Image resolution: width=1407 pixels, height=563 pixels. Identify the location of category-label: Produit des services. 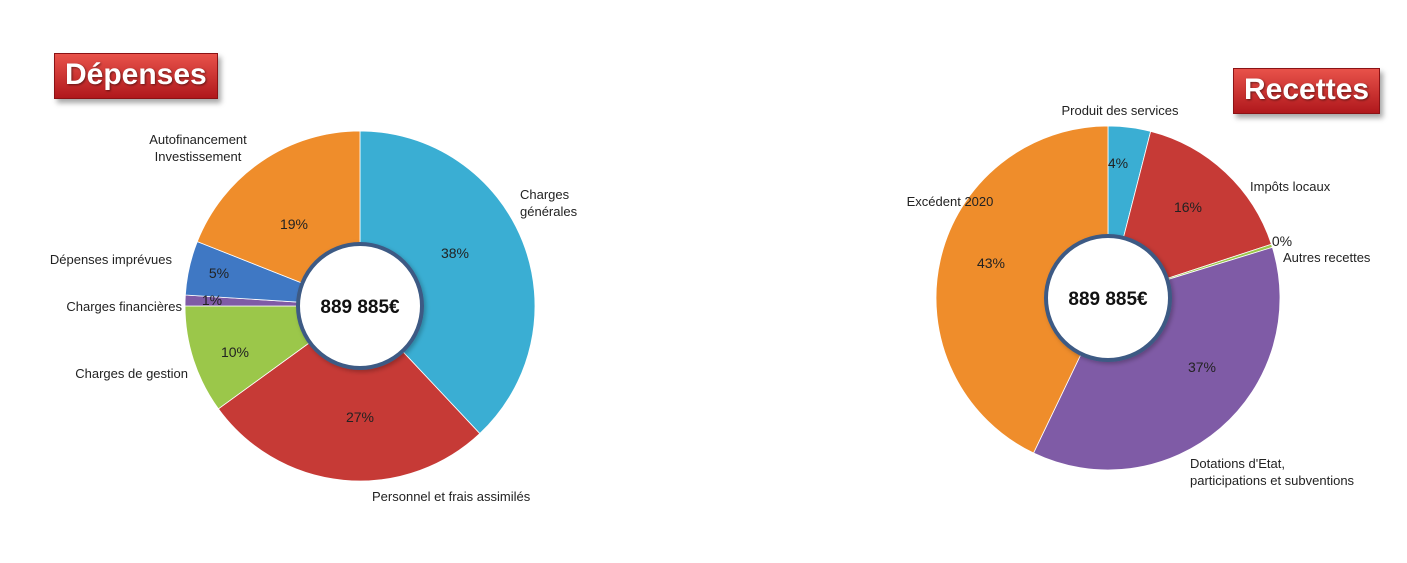
(1120, 110).